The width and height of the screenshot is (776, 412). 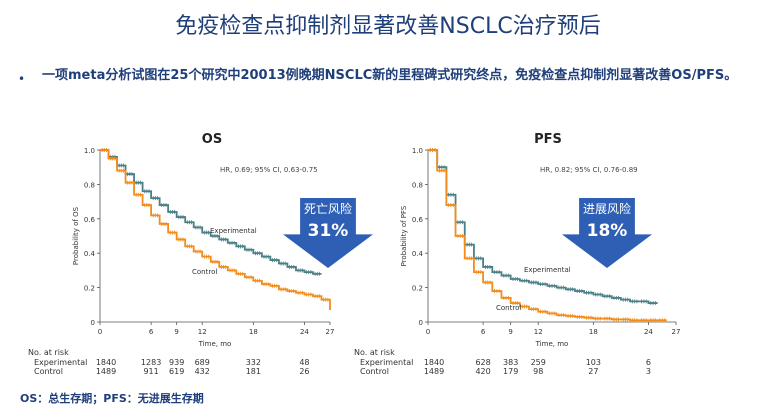 I want to click on risk-value: 420, so click(x=483, y=371).